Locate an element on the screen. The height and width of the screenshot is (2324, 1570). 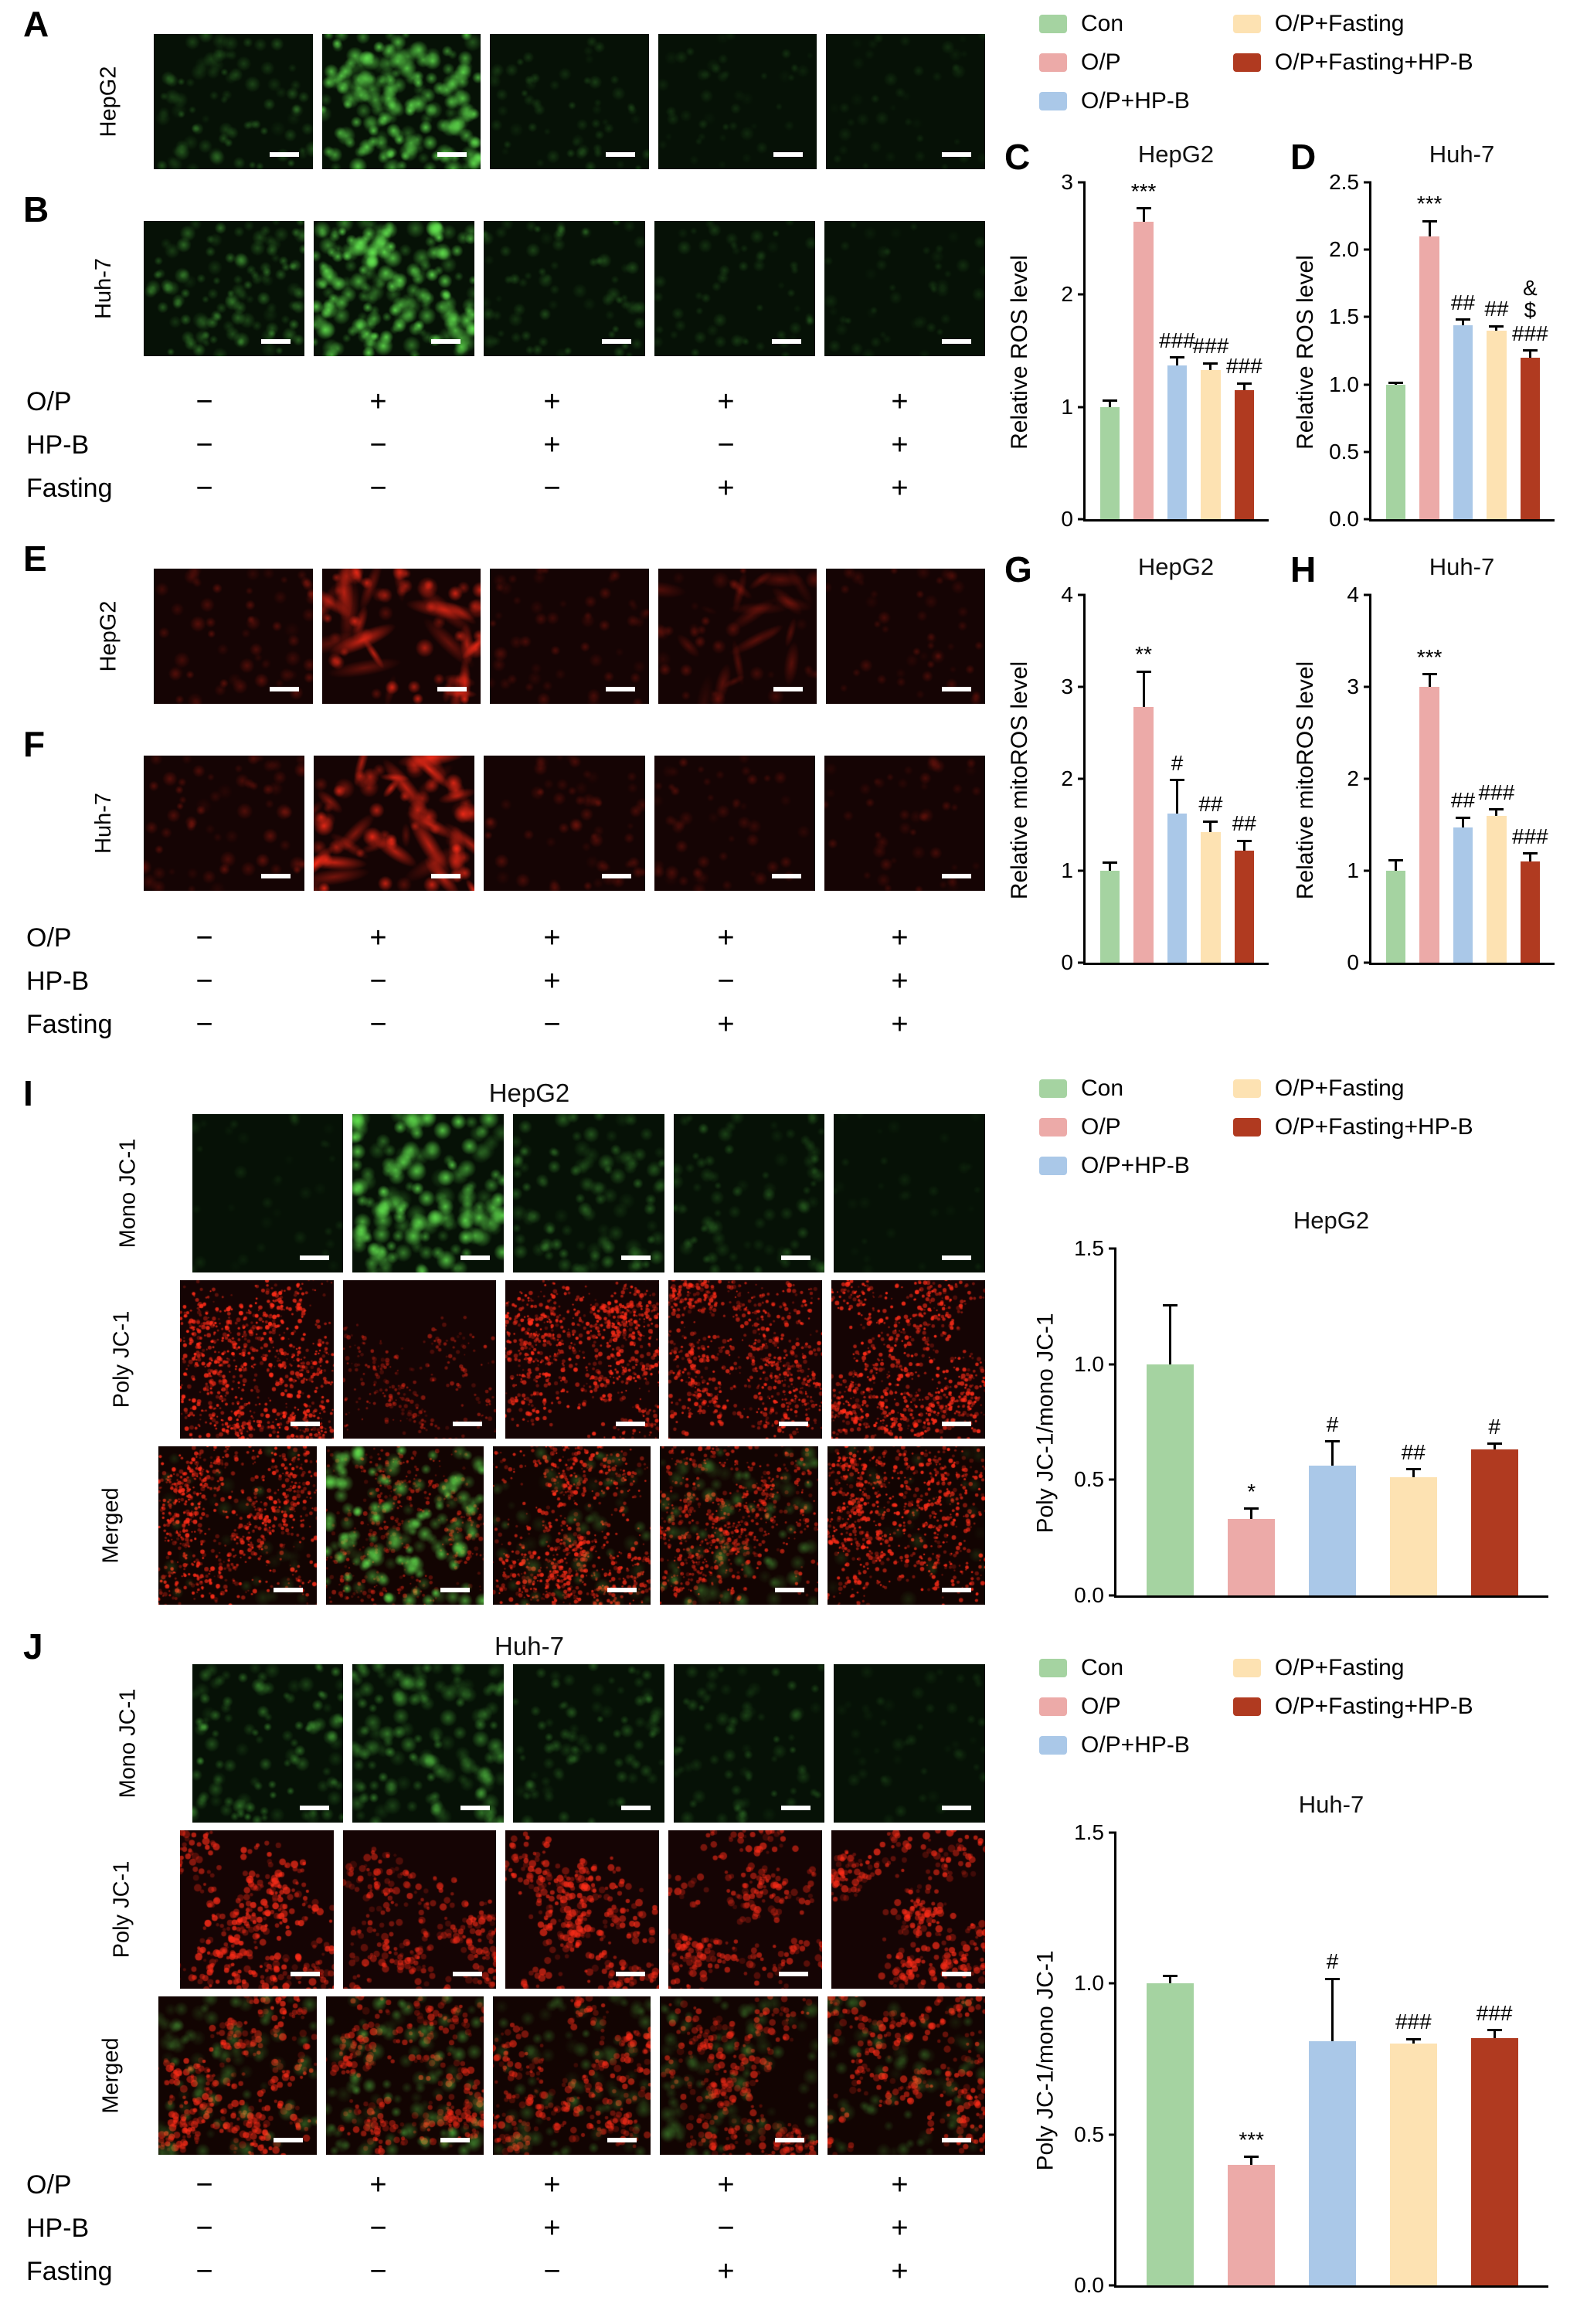
legend-column: O/P+Fasting O/P+Fasting+HP-B is located at coordinates (1352, 1688).